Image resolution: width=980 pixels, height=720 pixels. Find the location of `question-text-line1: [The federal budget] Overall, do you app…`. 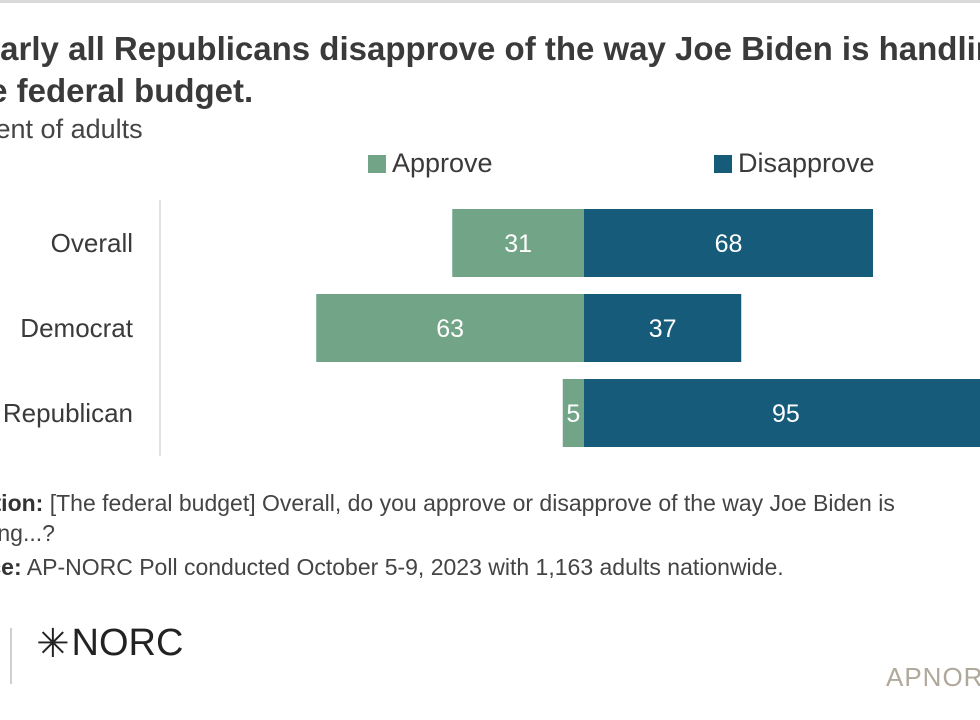

question-text-line1: [The federal budget] Overall, do you app… is located at coordinates (472, 503).